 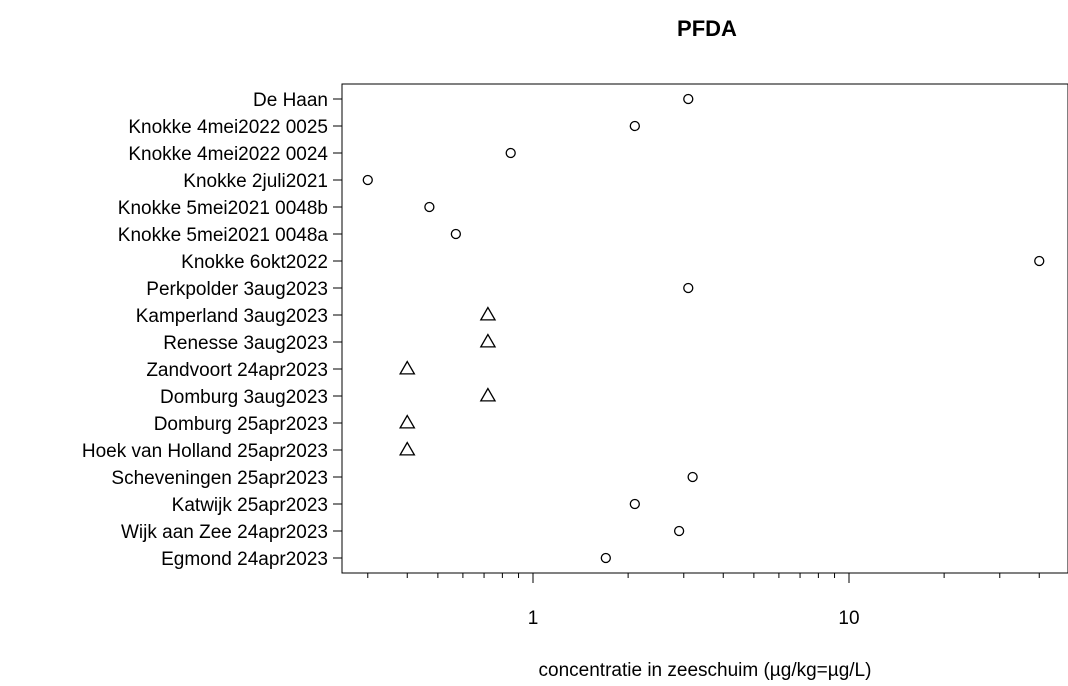 I want to click on x-tick-label: 10, so click(x=848, y=618).